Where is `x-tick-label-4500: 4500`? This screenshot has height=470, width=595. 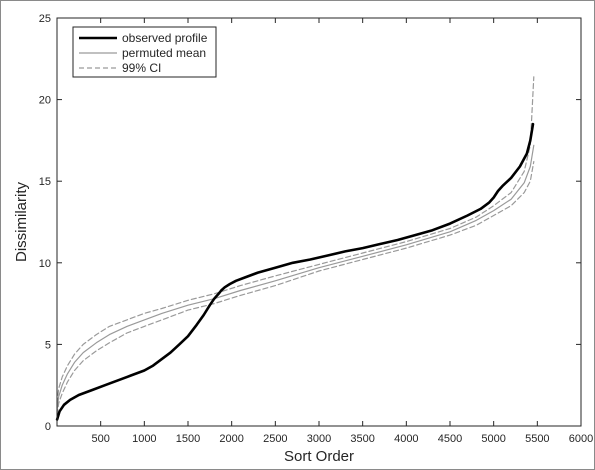 x-tick-label-4500: 4500 is located at coordinates (450, 439).